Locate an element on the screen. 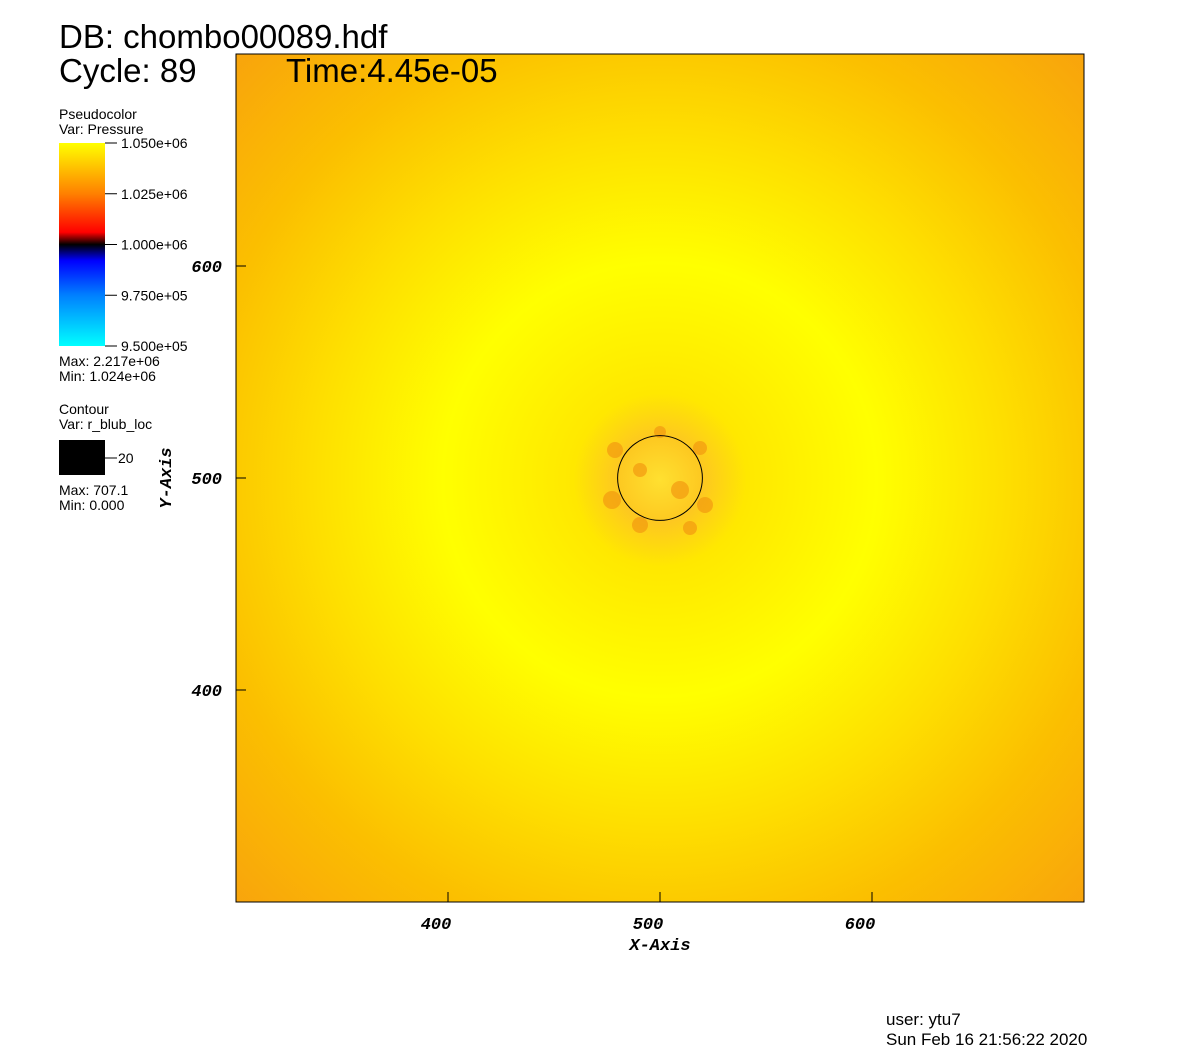  contour-min: Min: 0.000 is located at coordinates (92, 505).